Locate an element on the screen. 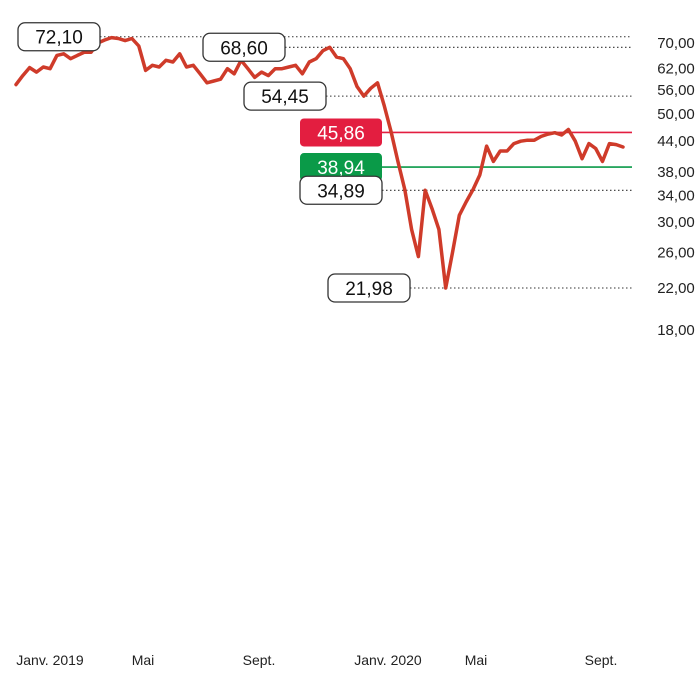 This screenshot has width=700, height=685. x-tick-label: Janv. 2019 is located at coordinates (50, 660).